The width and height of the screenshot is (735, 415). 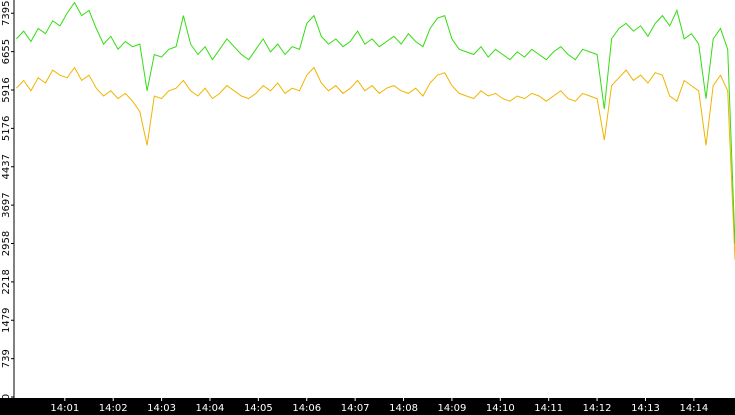 I want to click on y-tick-label: 4437, so click(x=6, y=166).